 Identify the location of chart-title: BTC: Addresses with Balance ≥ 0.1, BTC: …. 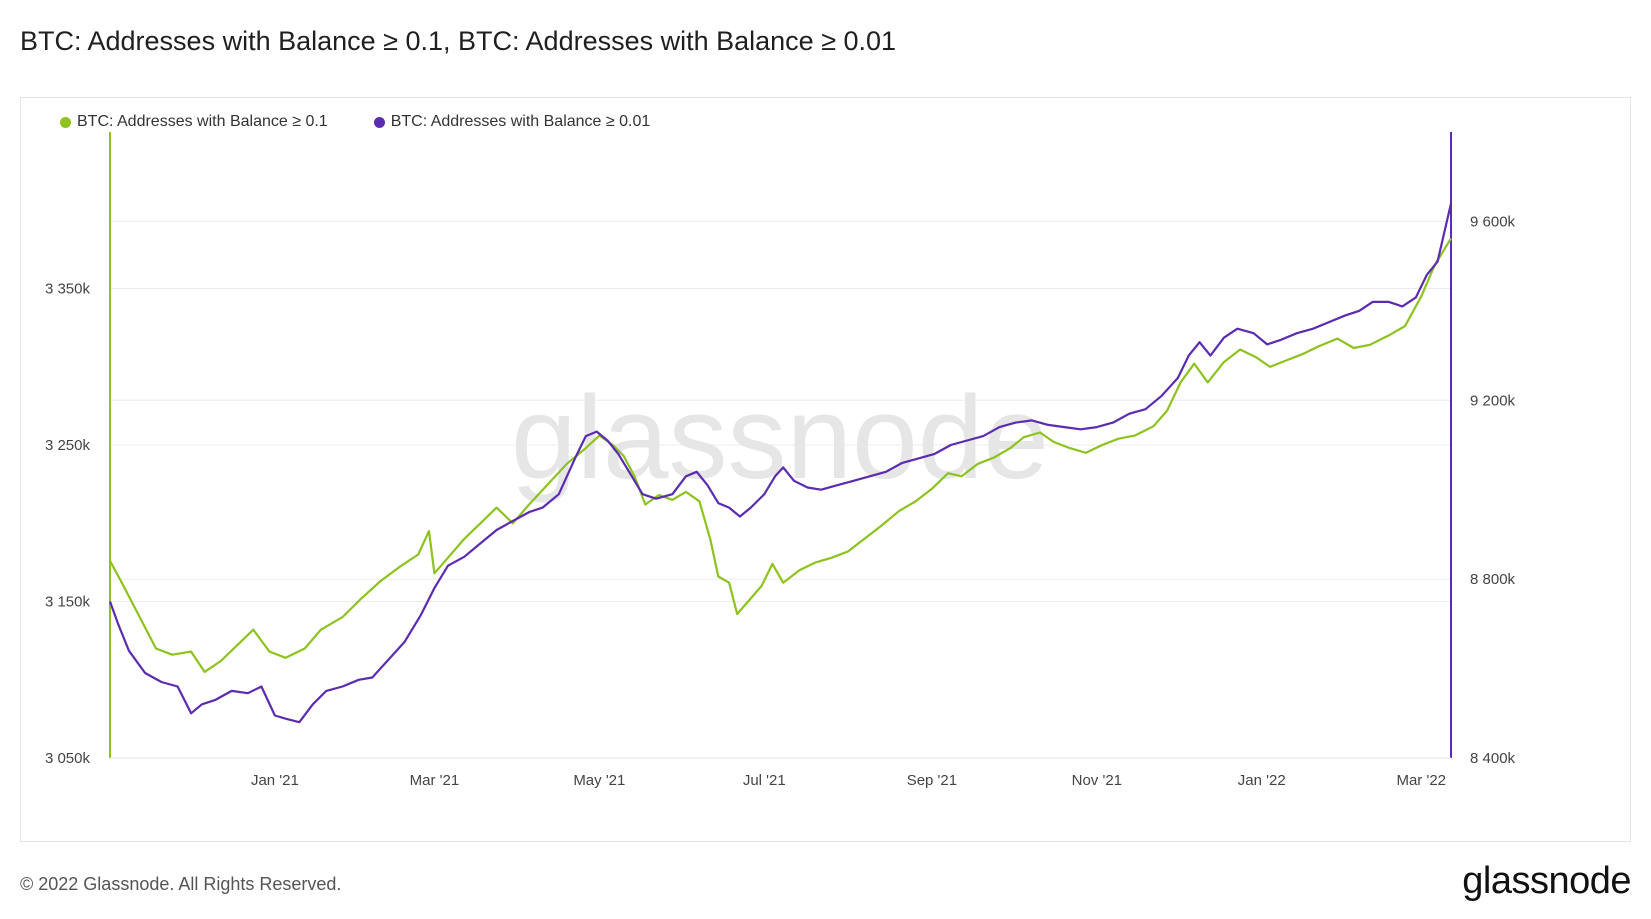
(458, 41).